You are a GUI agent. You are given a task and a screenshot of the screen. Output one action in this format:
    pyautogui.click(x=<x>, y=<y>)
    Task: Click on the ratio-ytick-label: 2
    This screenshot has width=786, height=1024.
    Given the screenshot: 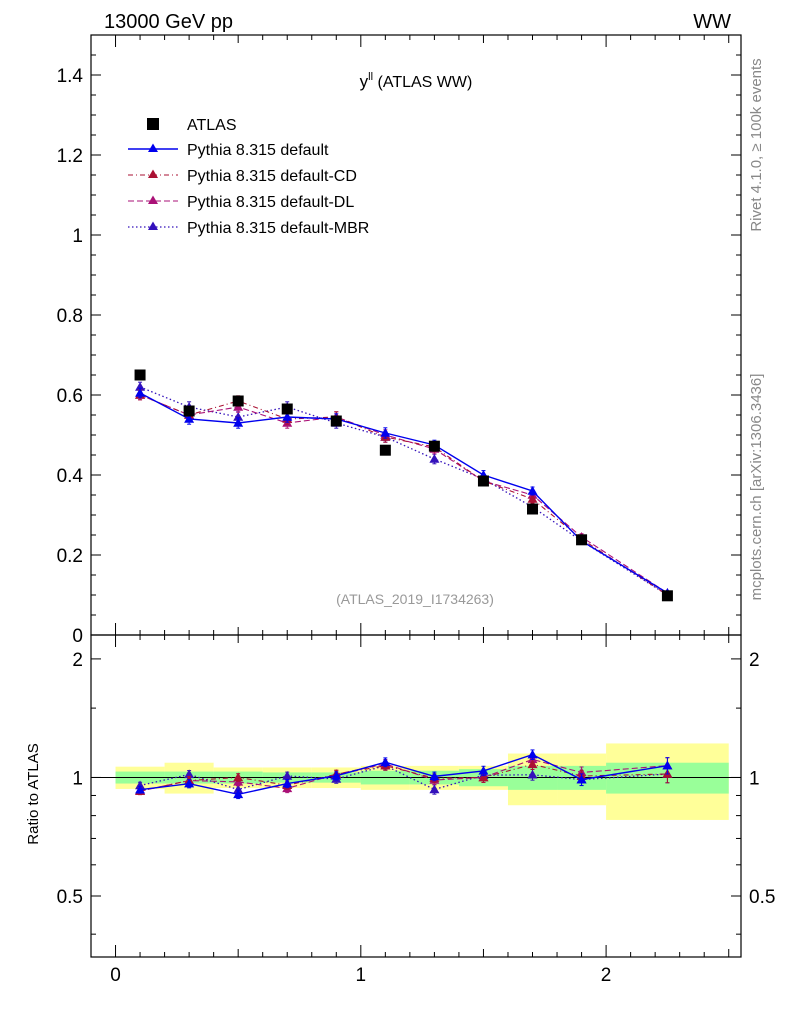 What is the action you would take?
    pyautogui.click(x=77, y=660)
    